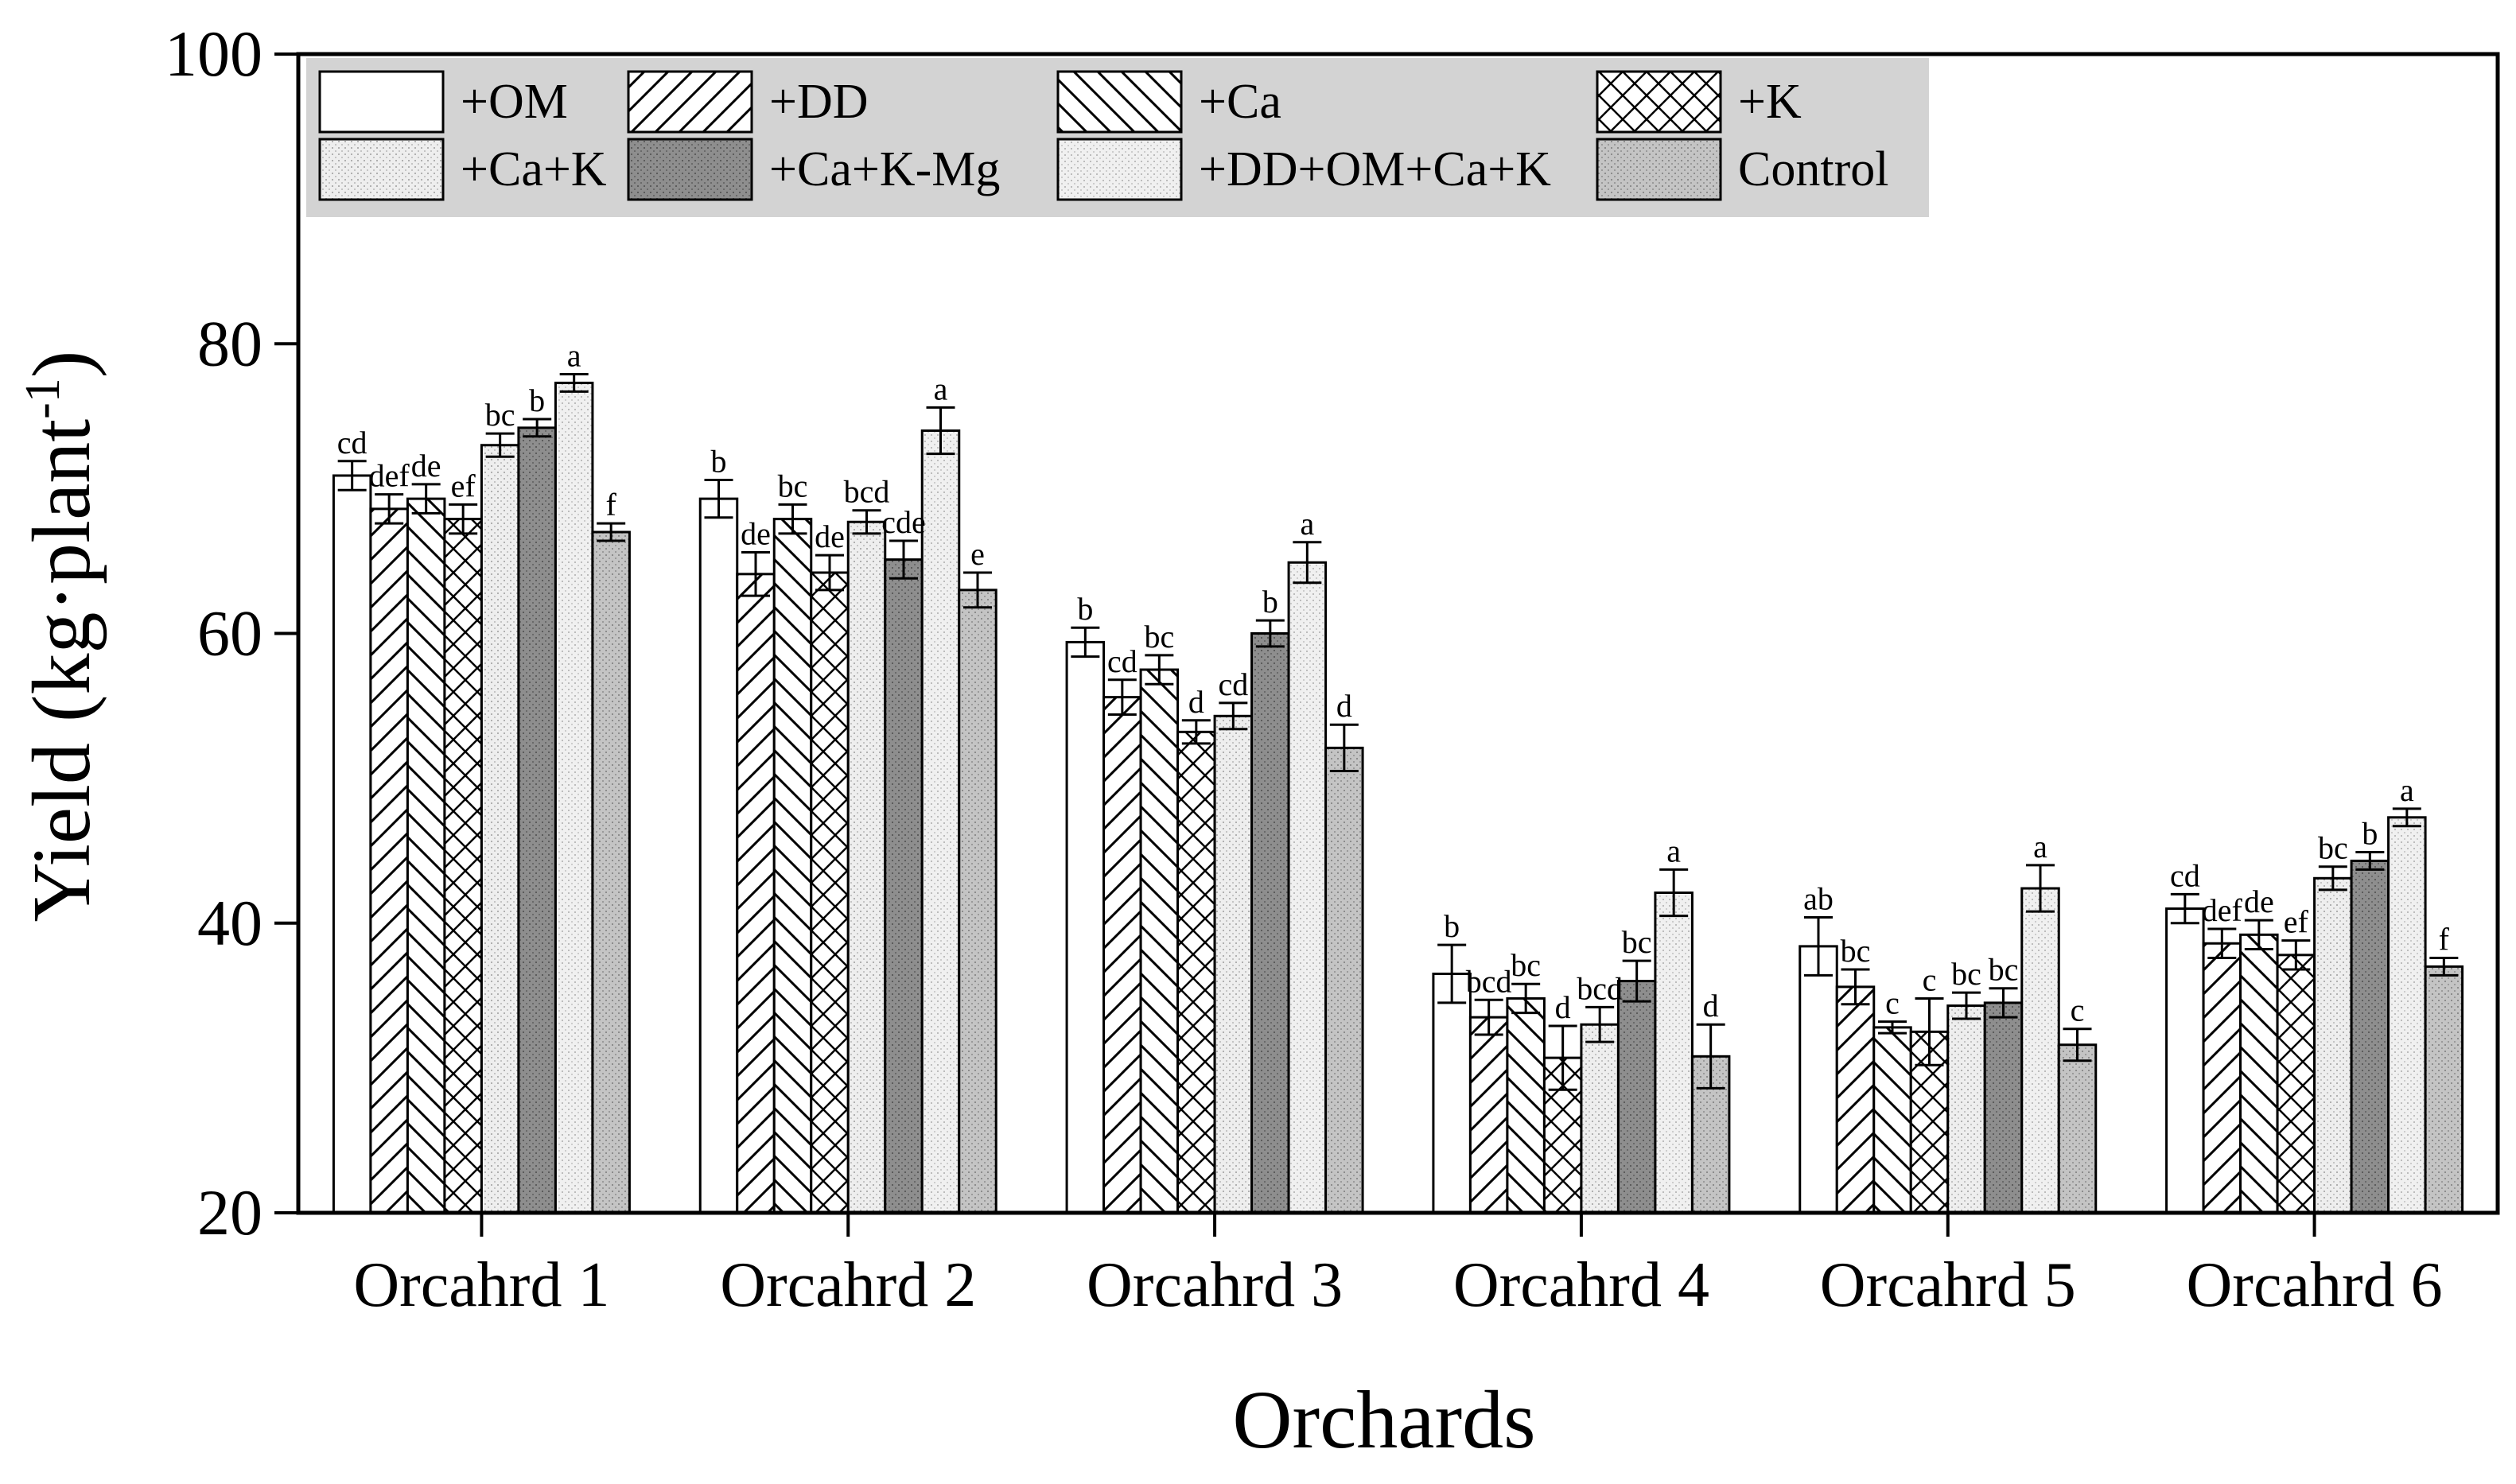  What do you see at coordinates (1948, 1285) in the screenshot?
I see `x-tick-label: Orcahrd 5` at bounding box center [1948, 1285].